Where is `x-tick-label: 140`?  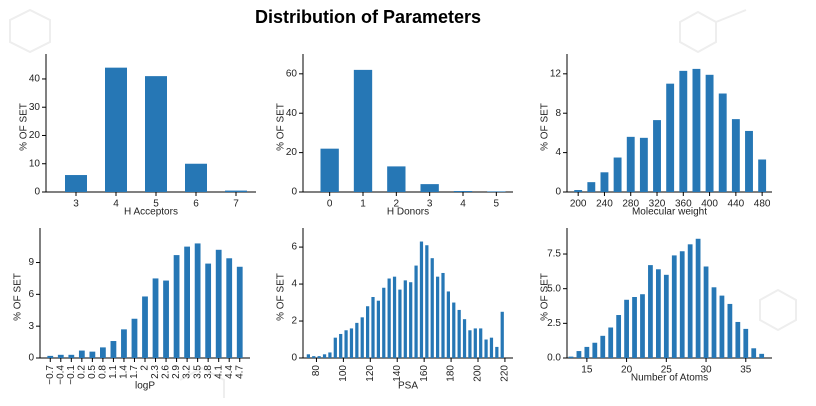 x-tick-label: 140 is located at coordinates (397, 373).